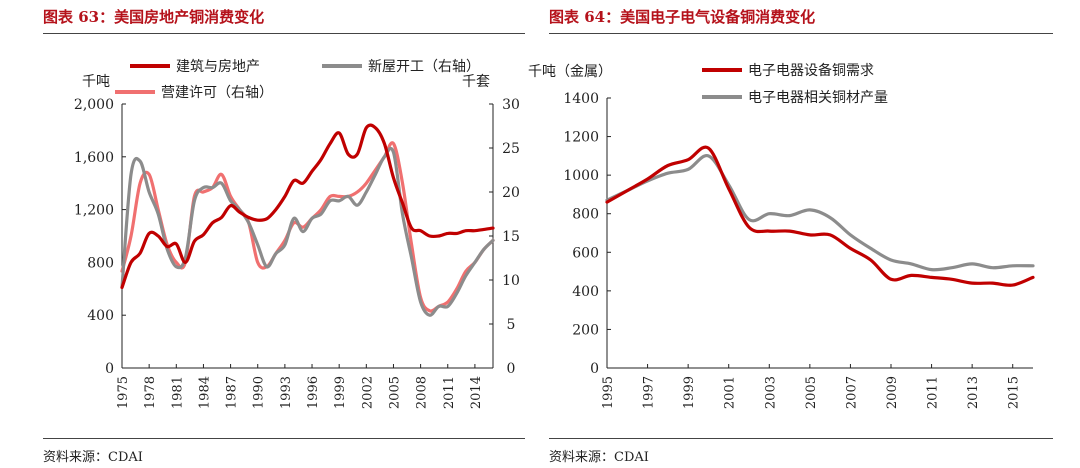 The image size is (1080, 468). I want to click on chart64-x-tick-label: 2001, so click(730, 392).